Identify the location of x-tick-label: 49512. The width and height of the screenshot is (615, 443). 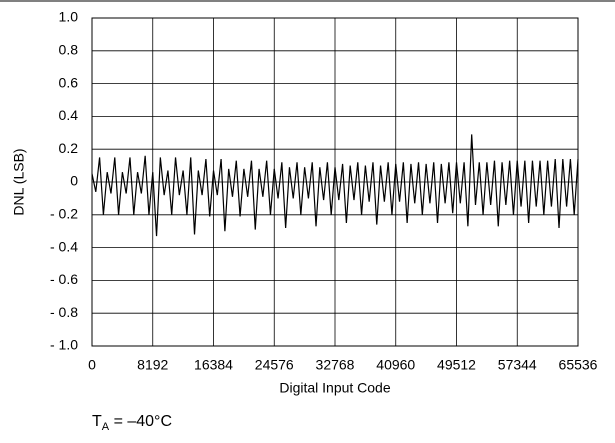
(456, 365).